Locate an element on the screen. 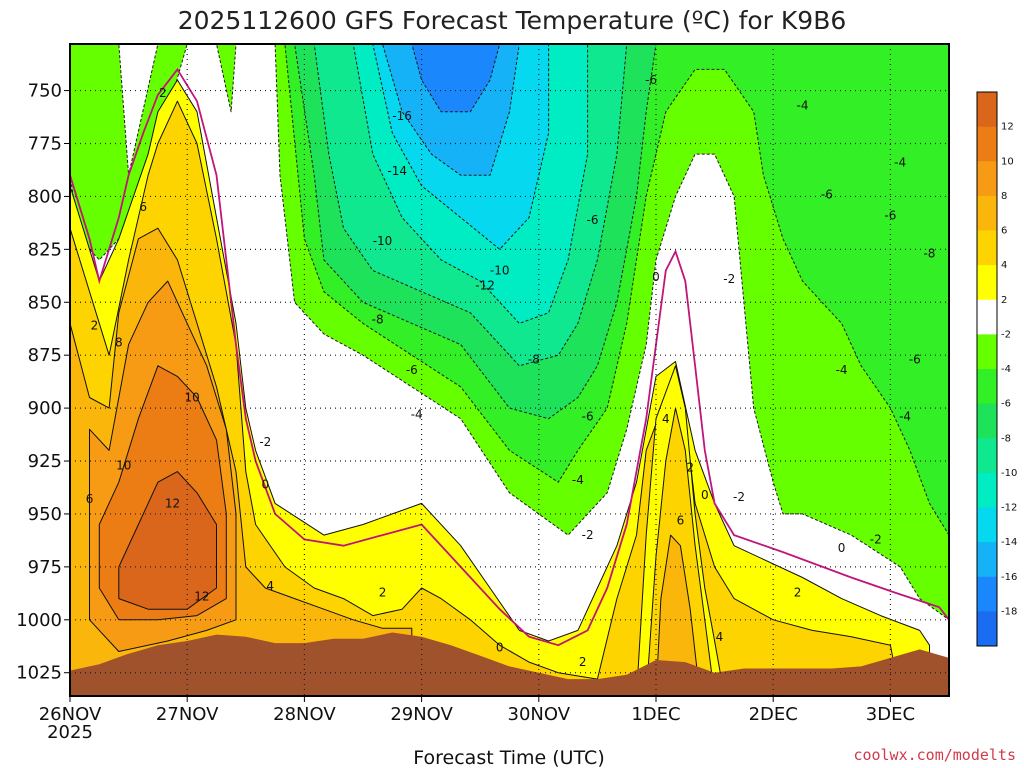  colorbar-frame is located at coordinates (987, 369).